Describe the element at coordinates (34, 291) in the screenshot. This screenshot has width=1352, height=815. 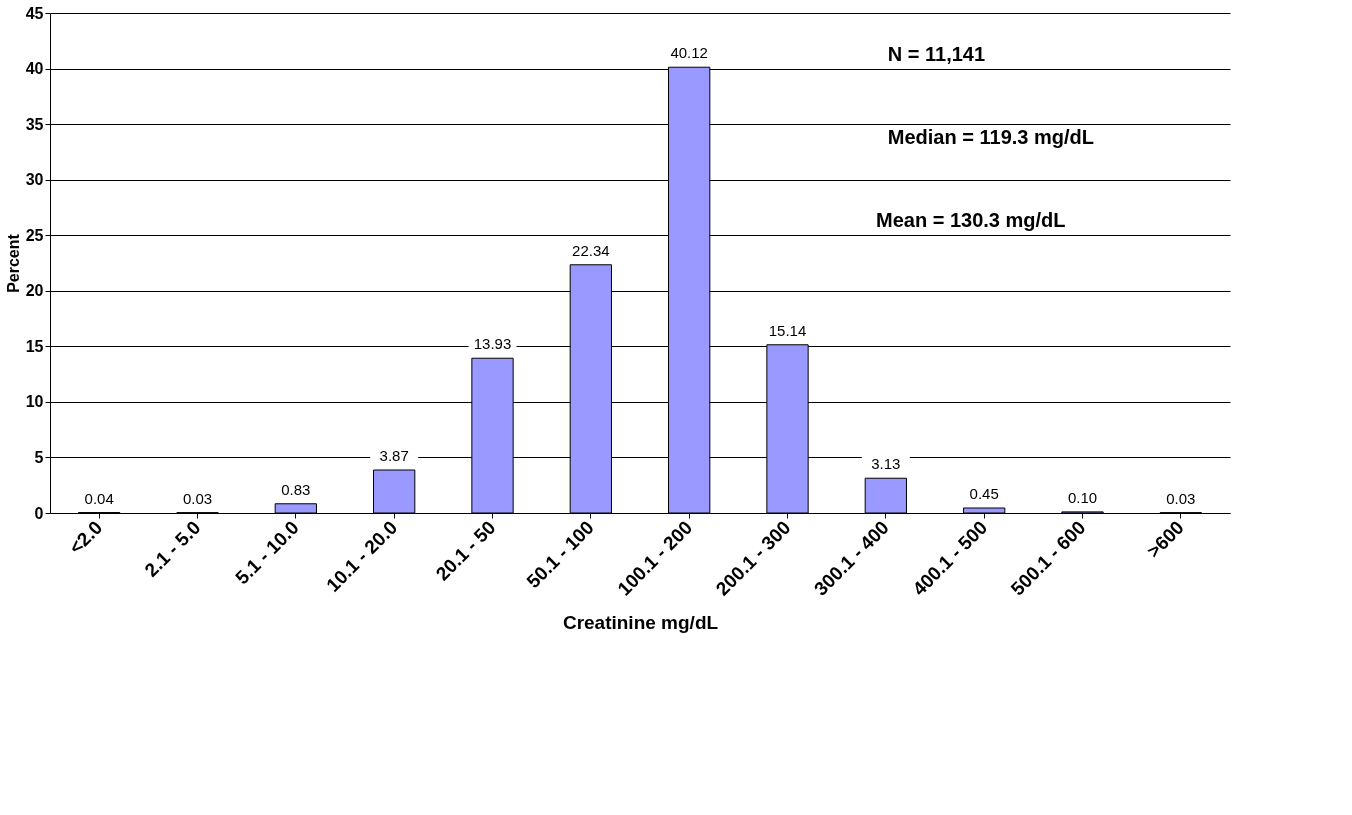
I see `y-tick-label: 20` at that location.